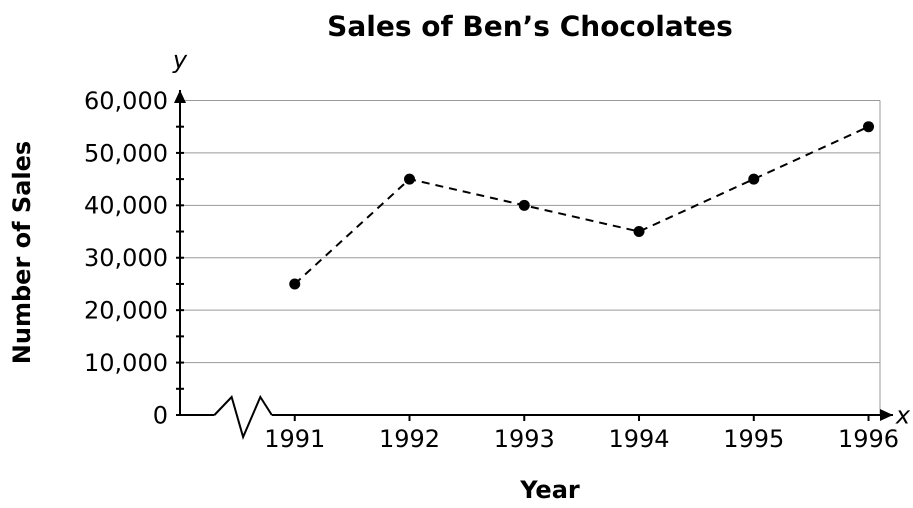 This screenshot has height=508, width=913. Describe the element at coordinates (549, 490) in the screenshot. I see `x-axis-title: Year` at that location.